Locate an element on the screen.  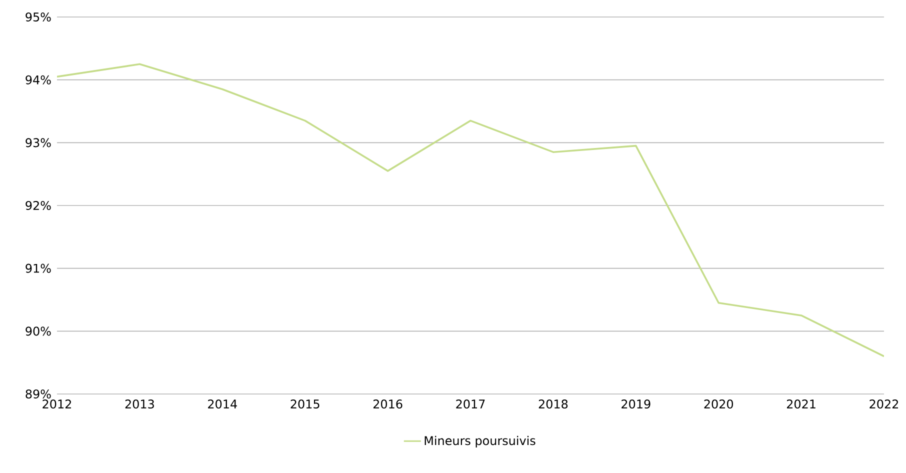
y-tick-label: 93% is located at coordinates (38, 143).